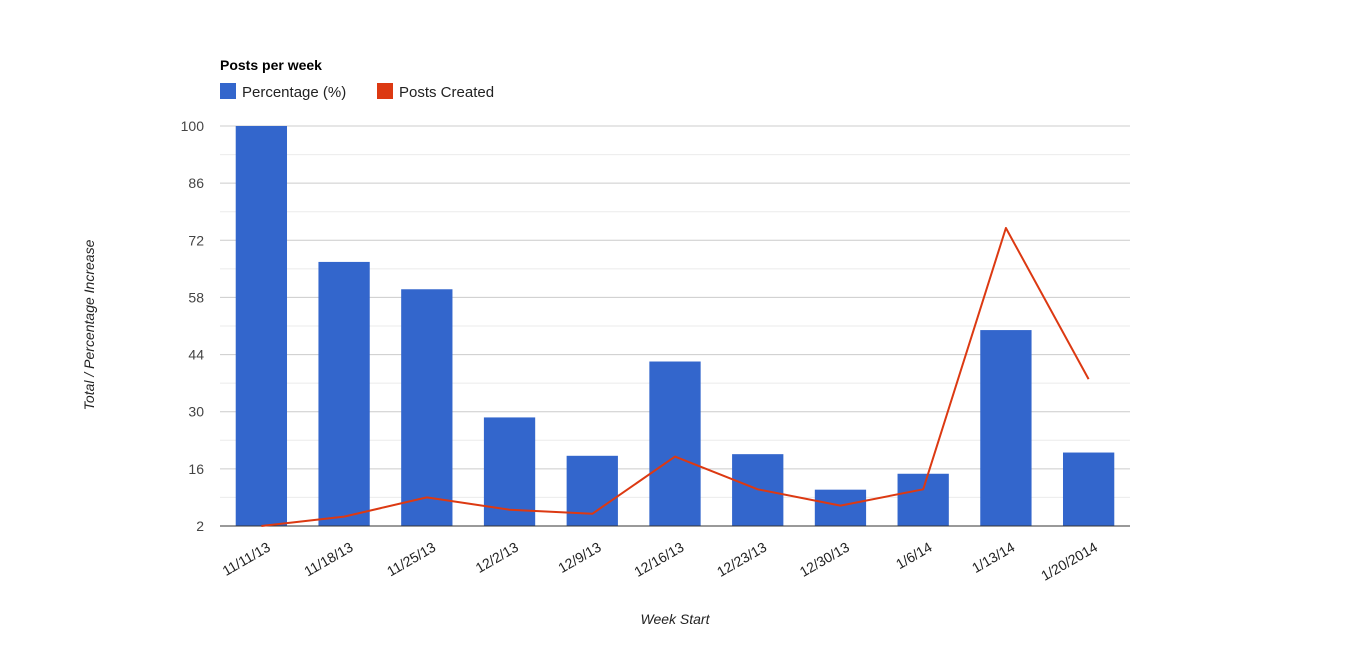  What do you see at coordinates (993, 557) in the screenshot?
I see `x-tick-label: 1/13/14` at bounding box center [993, 557].